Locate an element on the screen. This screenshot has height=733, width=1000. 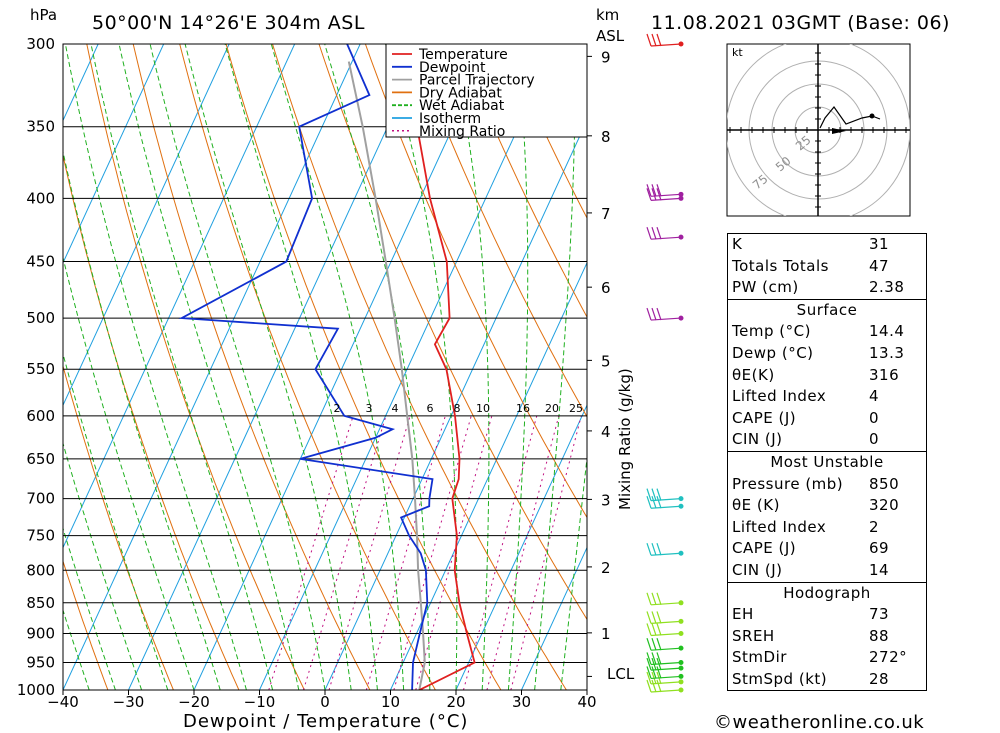
pressure-tick-label: 550 is located at coordinates (40, 369).